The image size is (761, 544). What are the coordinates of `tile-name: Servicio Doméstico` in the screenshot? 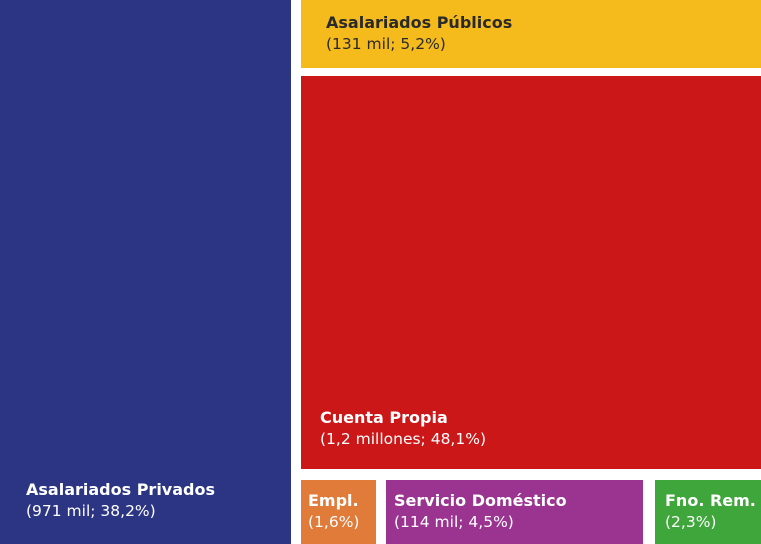 It's located at (480, 500).